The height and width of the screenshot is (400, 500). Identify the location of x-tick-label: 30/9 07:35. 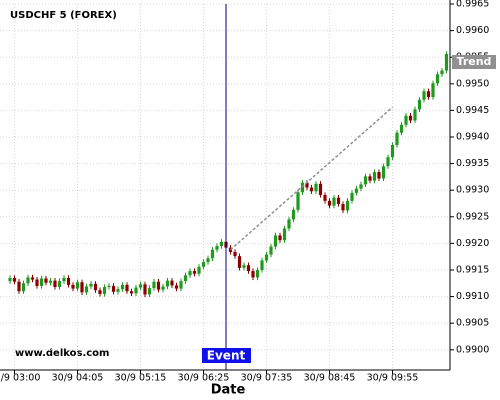
(267, 378).